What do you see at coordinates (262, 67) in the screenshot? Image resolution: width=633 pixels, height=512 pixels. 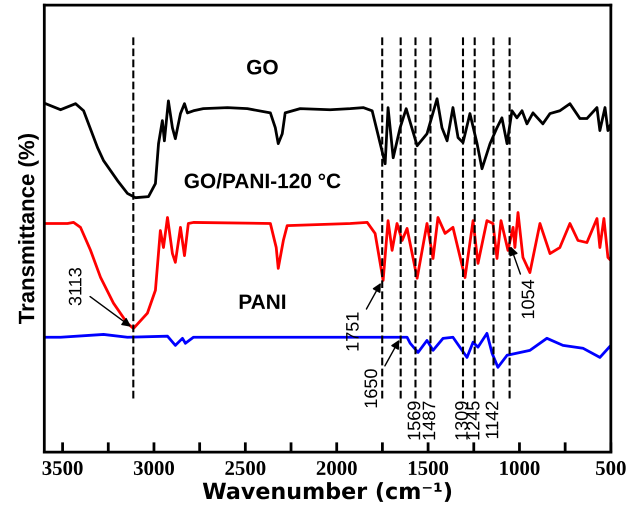 I see `series-label: GO` at bounding box center [262, 67].